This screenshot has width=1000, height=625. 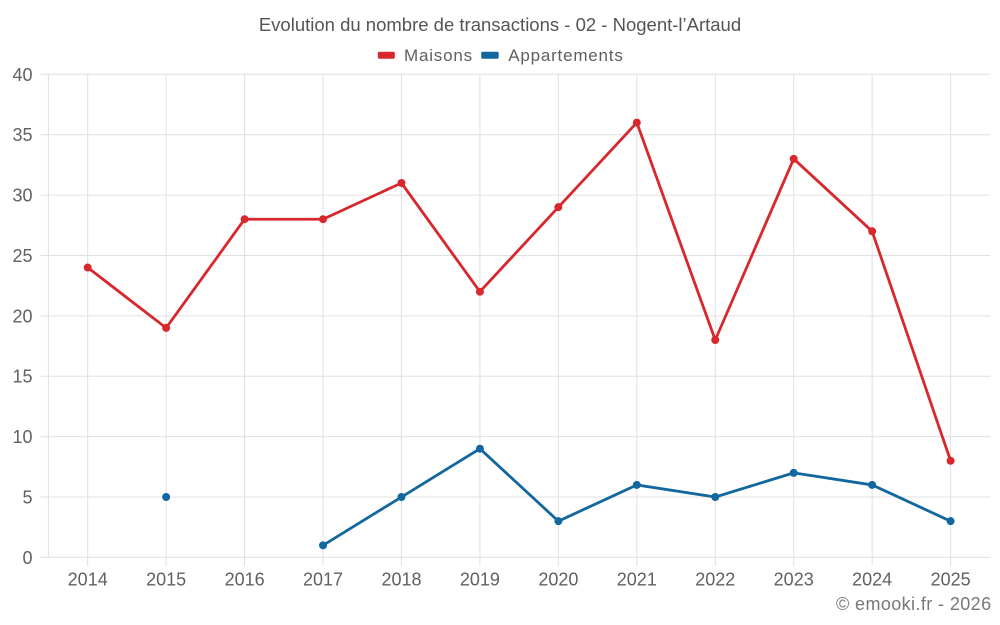 I want to click on svg-text: 35, so click(x=22, y=135).